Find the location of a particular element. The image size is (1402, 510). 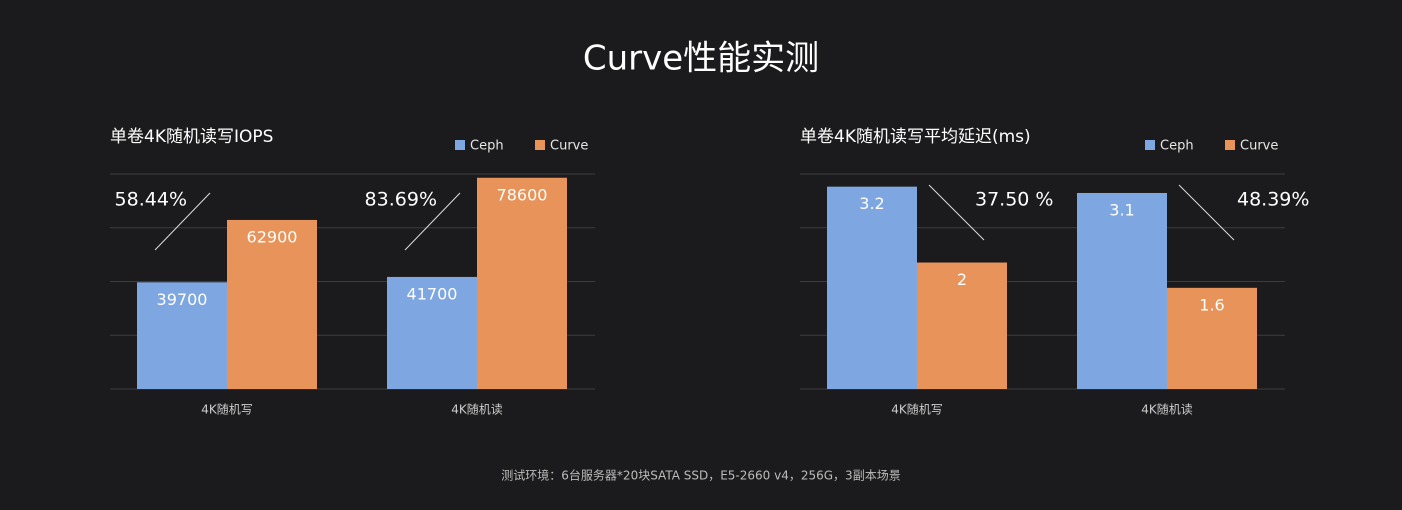

value-label: 78600 is located at coordinates (522, 194).